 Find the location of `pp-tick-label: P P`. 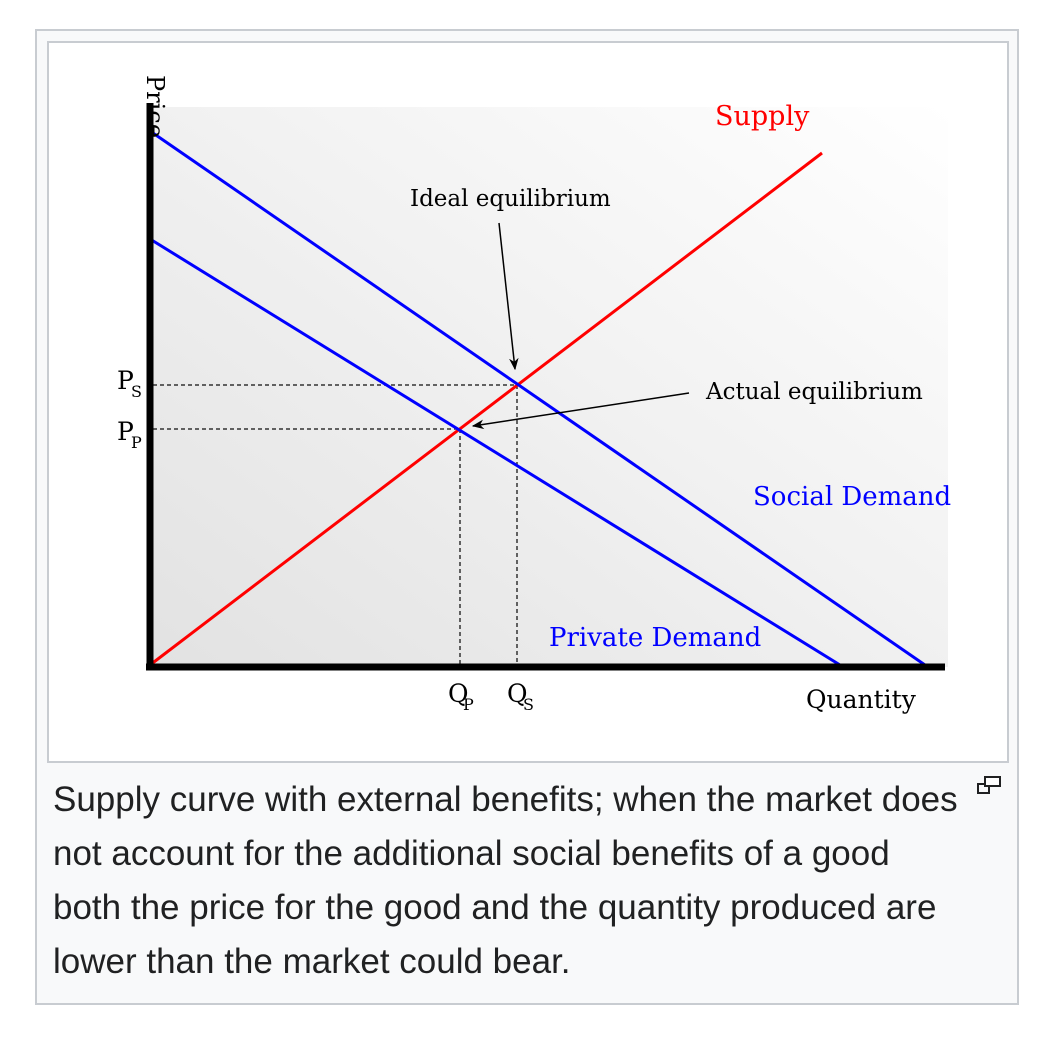

pp-tick-label: P P is located at coordinates (129, 434).